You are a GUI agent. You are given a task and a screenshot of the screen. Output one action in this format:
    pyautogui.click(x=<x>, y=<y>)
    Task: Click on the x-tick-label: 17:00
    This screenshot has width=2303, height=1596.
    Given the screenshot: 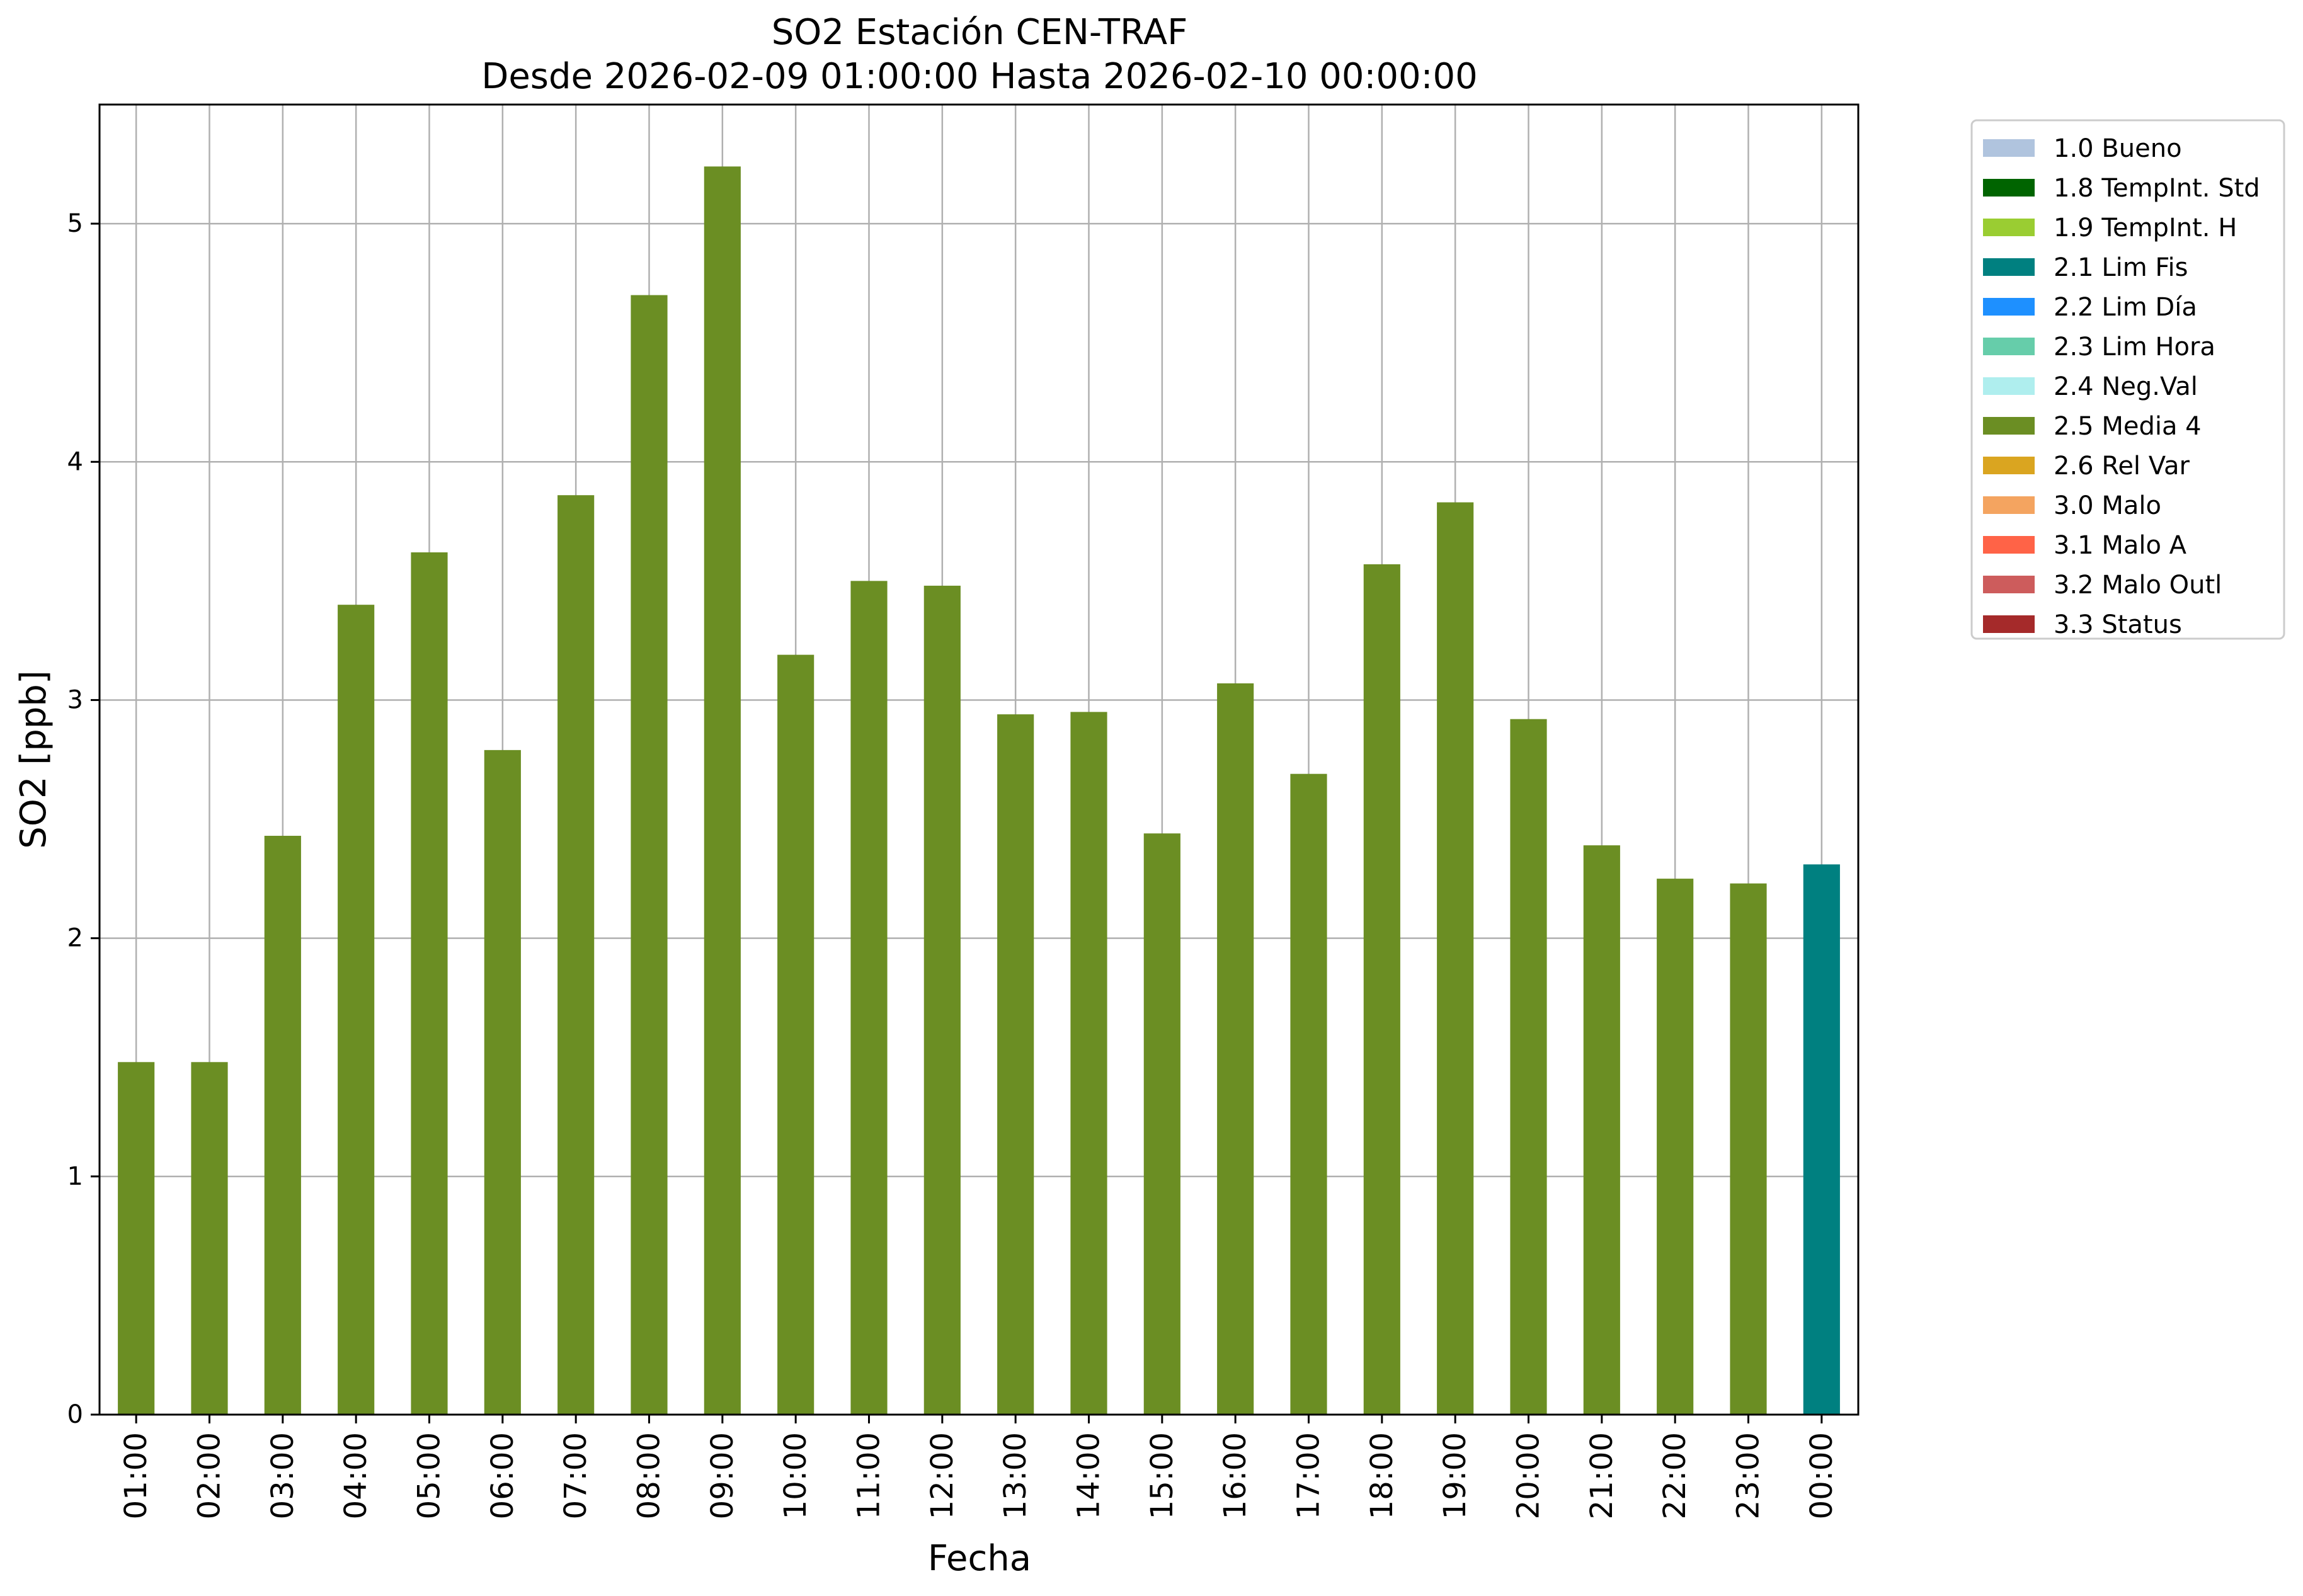 What is the action you would take?
    pyautogui.click(x=1309, y=1475)
    